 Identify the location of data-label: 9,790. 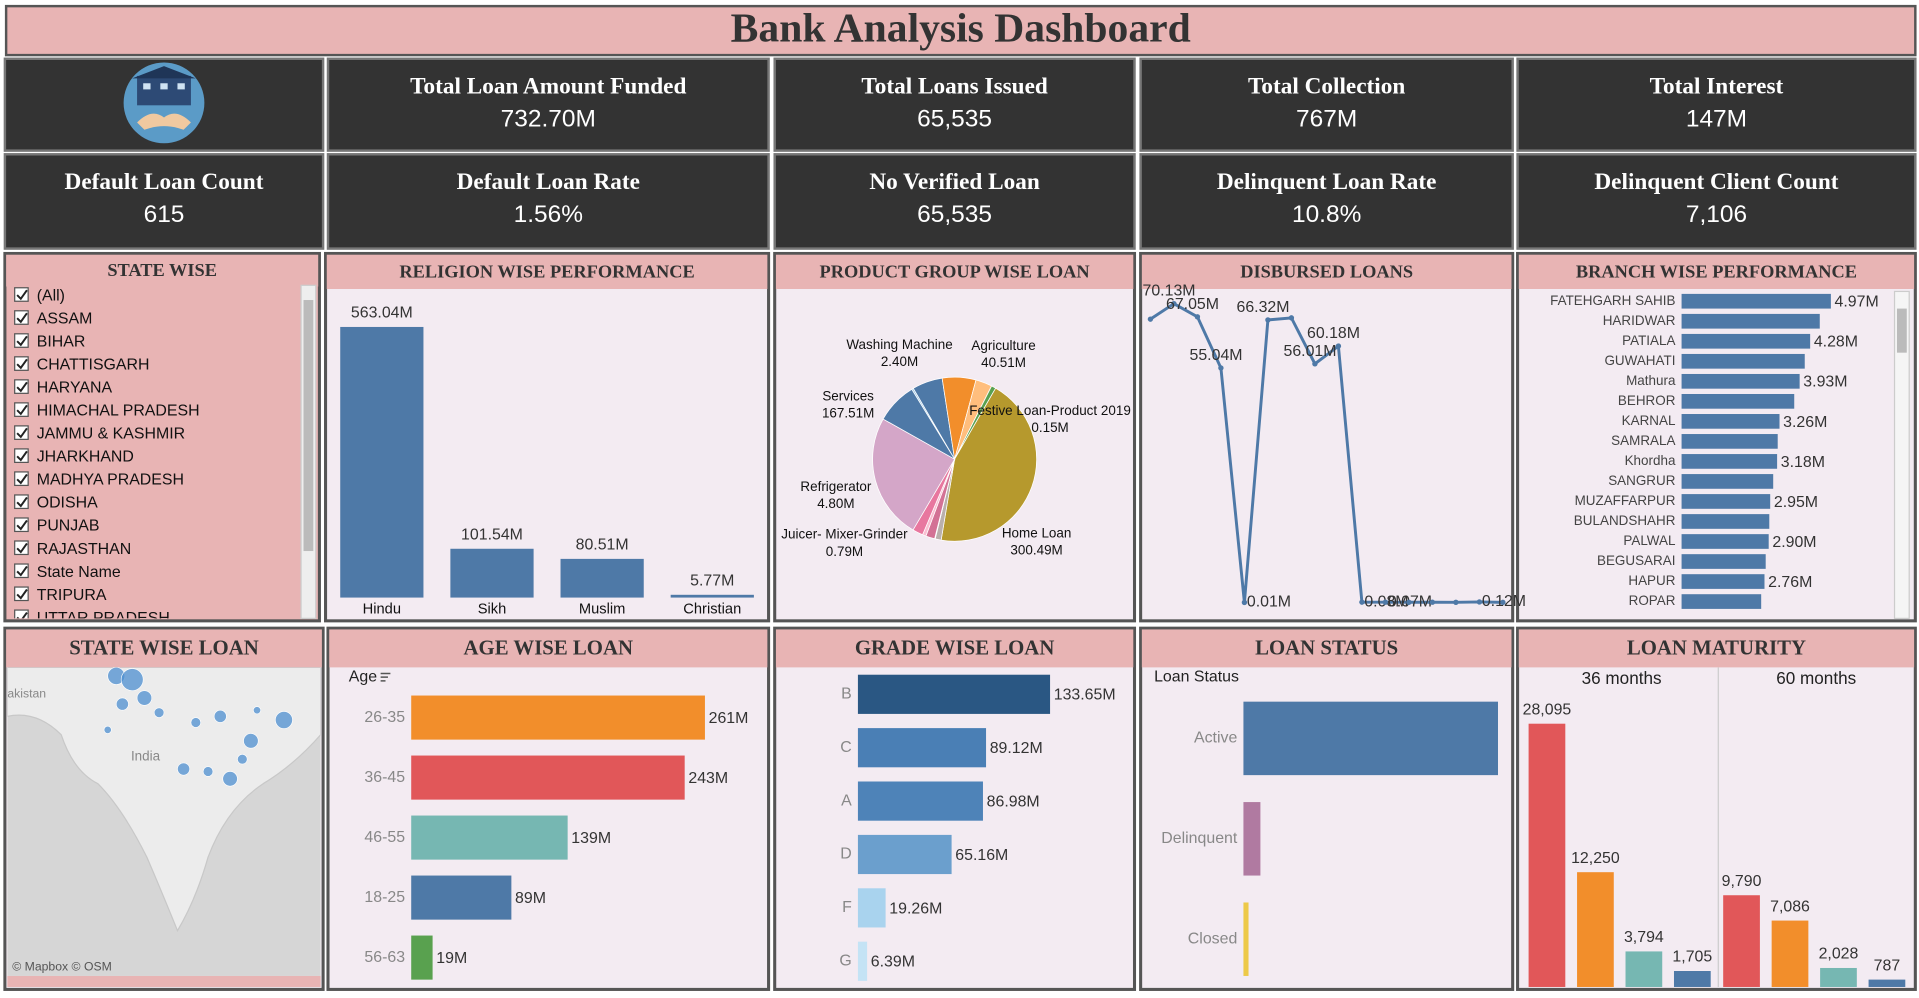
(1742, 881).